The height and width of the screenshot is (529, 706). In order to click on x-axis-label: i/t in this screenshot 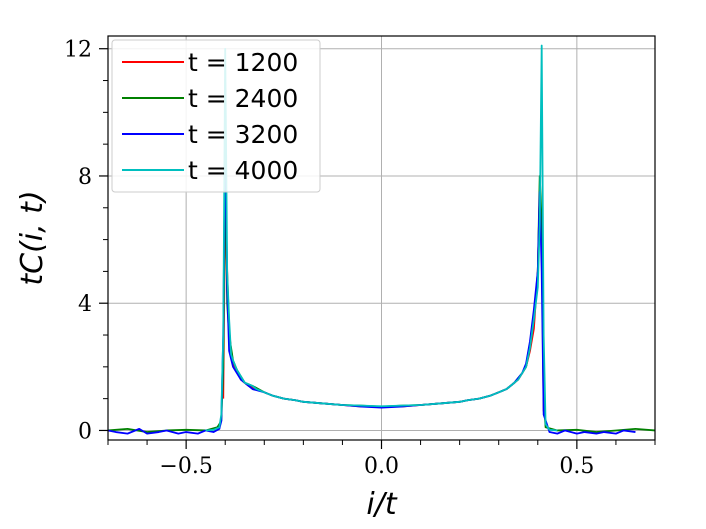, I will do `click(381, 504)`.